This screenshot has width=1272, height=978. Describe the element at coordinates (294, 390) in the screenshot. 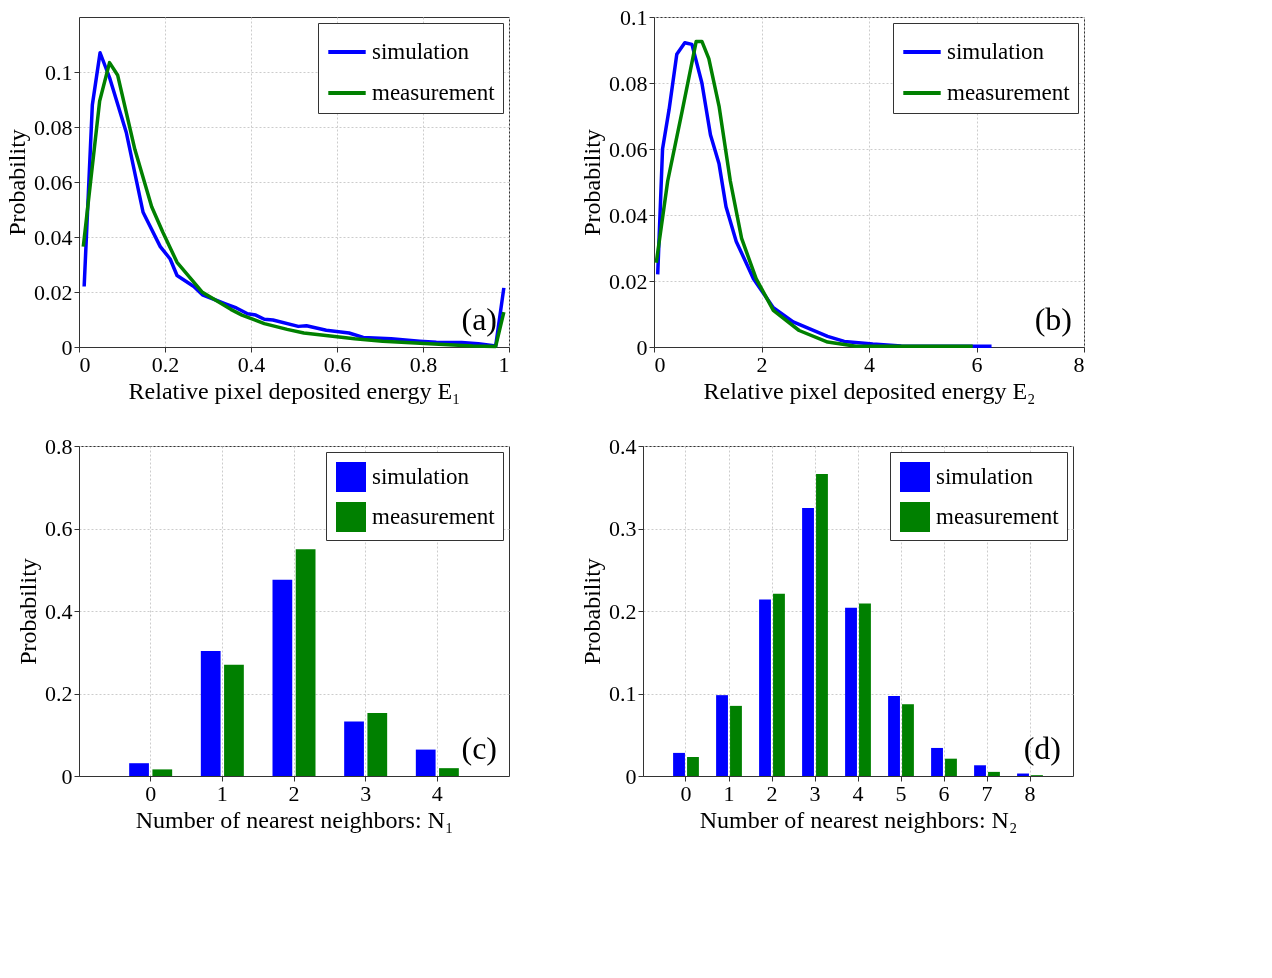

I see `x-axis-title: Relative pixel deposited energy E₁` at that location.